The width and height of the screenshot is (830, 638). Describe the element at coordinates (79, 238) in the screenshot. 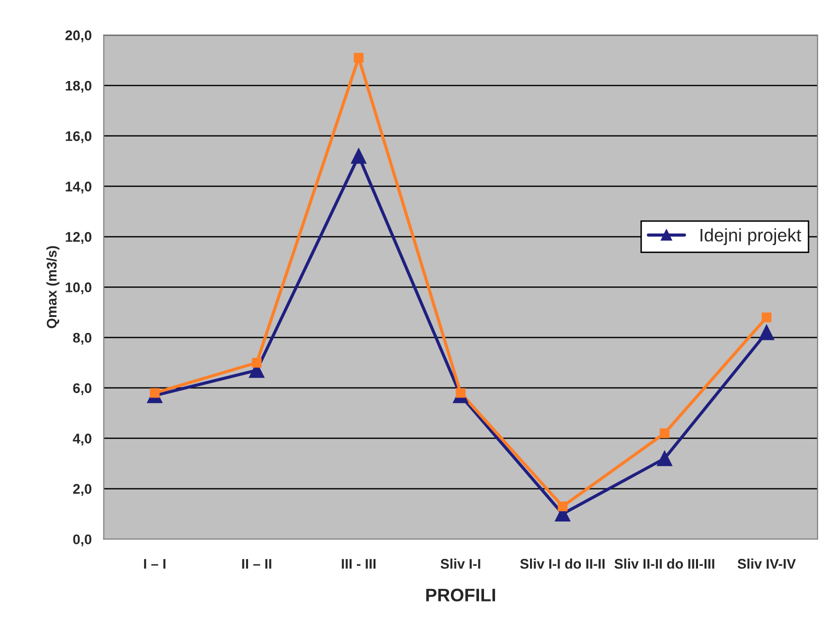

I see `y-tick-label: 12,0` at that location.